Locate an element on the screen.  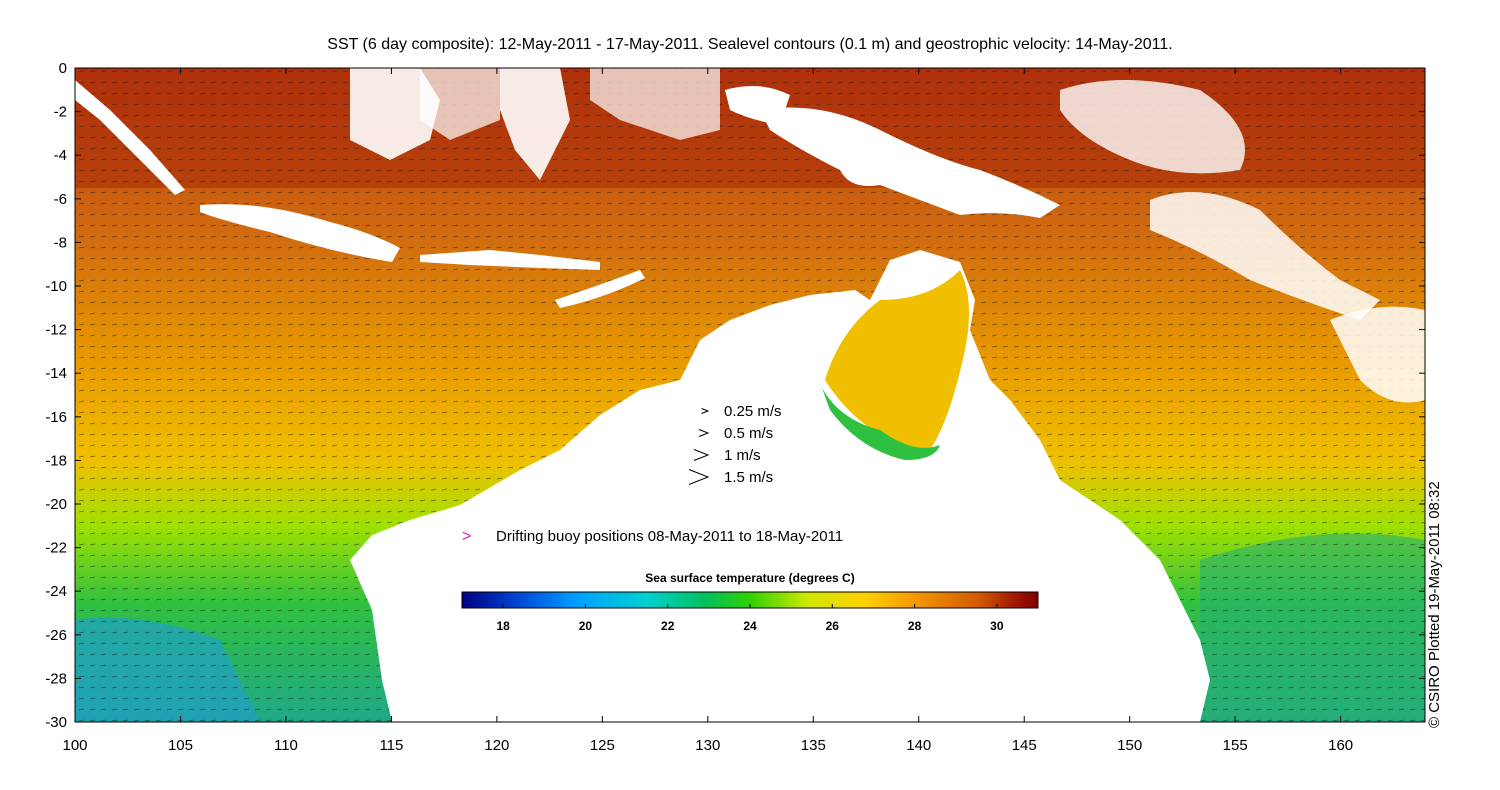
land-sumatra is located at coordinates (130, 137).